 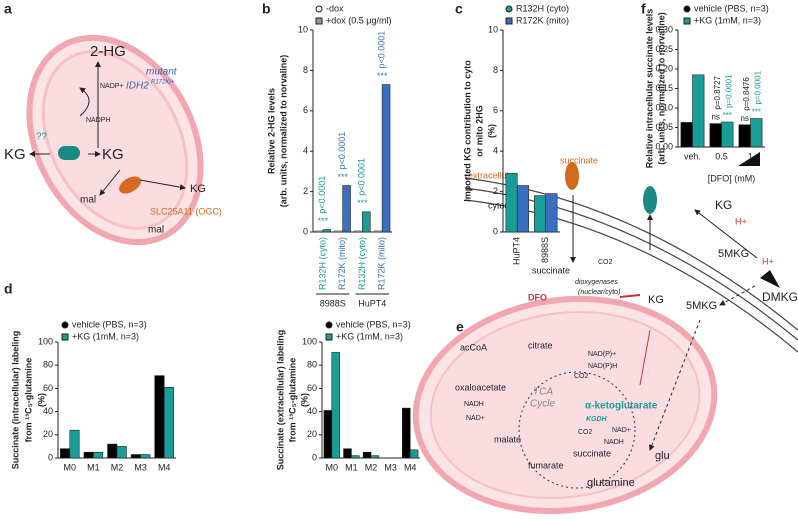 What do you see at coordinates (537, 297) in the screenshot?
I see `label: DFO` at bounding box center [537, 297].